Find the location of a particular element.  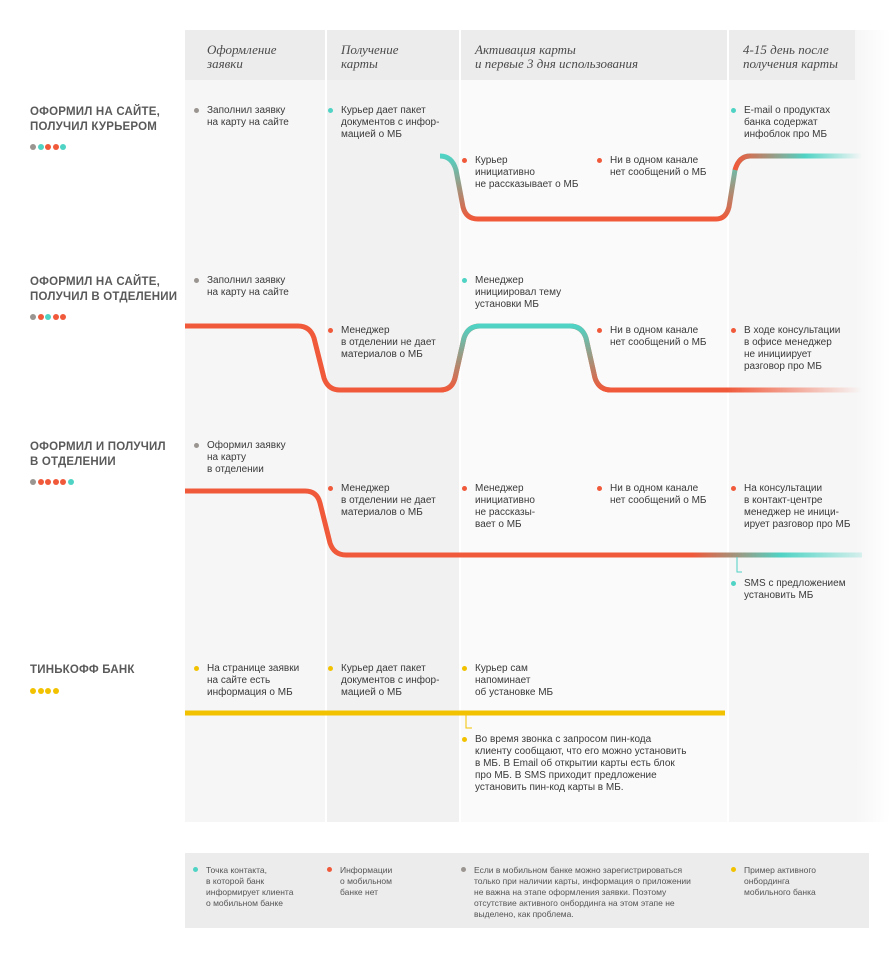

row-label-site-courier: ОФОРМИЛ НА САЙТЕ, ПОЛУЧИЛ КУРЬЕРОМ is located at coordinates (95, 119).